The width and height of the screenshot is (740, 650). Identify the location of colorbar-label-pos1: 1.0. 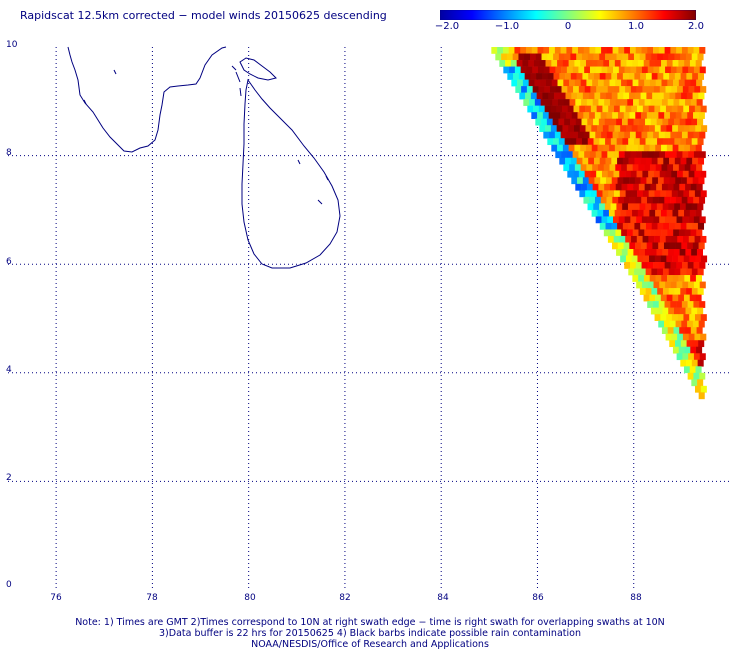
(636, 26).